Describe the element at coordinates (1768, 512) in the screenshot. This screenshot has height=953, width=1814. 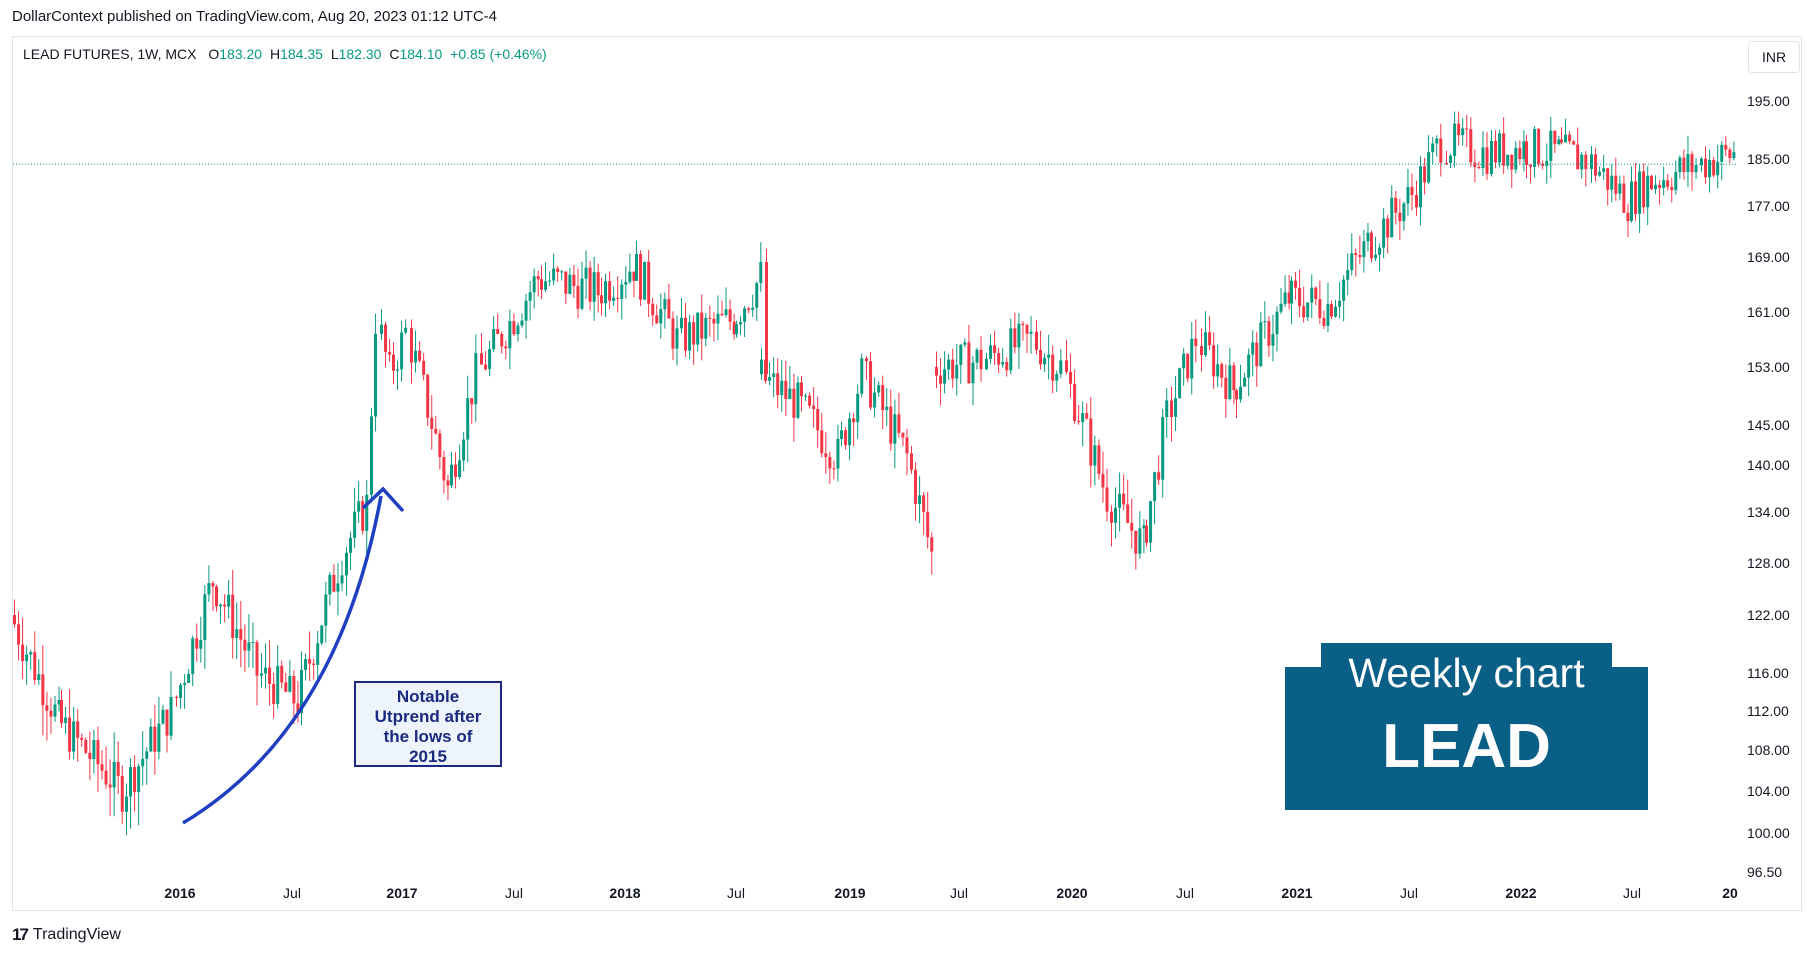
I see `price-tick-label: 134.00` at that location.